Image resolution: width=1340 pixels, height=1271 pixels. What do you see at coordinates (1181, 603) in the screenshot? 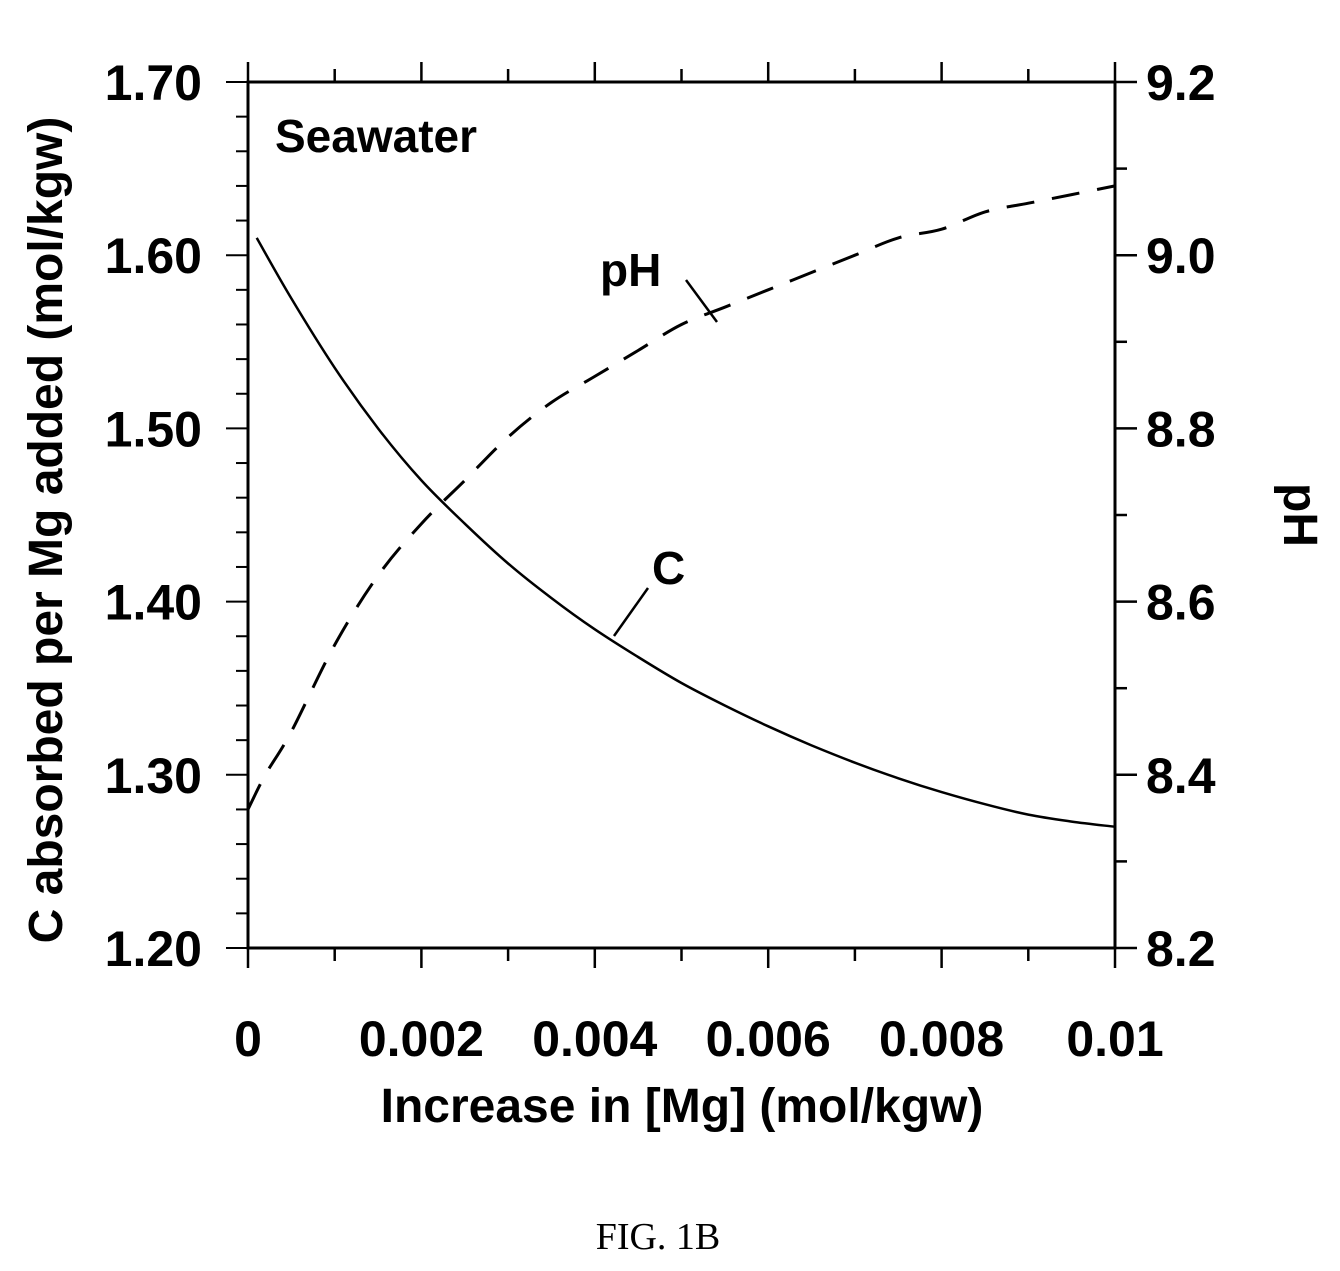
I see `y2-tick-label: 8.6` at bounding box center [1181, 603].